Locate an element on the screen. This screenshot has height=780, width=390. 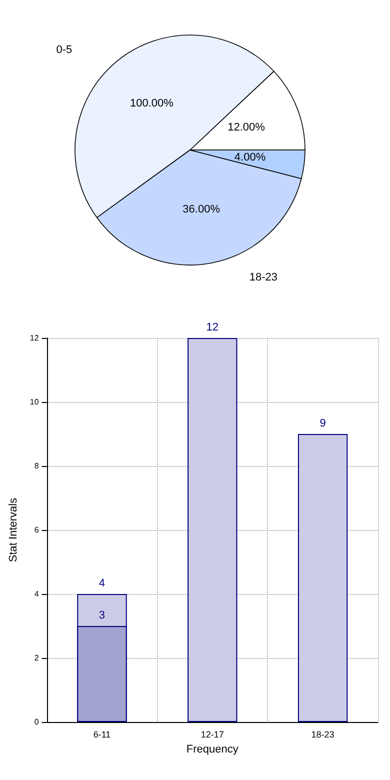
x-tick-label: 6-11 is located at coordinates (102, 735).